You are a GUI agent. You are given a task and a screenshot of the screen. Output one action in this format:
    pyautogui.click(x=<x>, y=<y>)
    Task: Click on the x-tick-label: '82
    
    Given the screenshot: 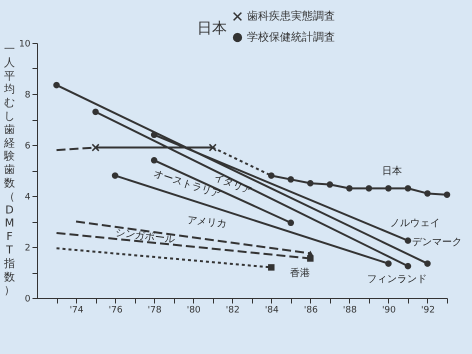 What is the action you would take?
    pyautogui.click(x=233, y=311)
    